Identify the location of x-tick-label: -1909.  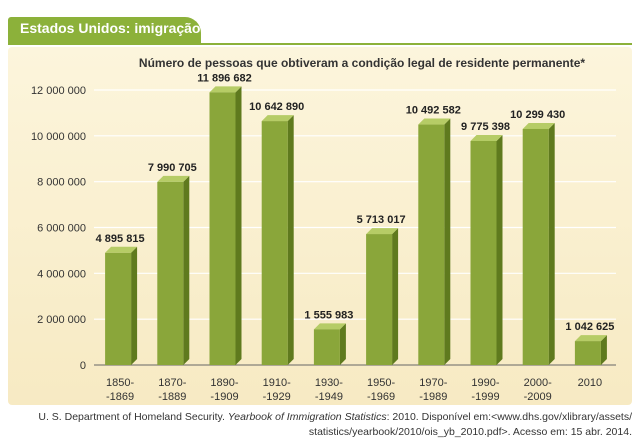
(224, 397).